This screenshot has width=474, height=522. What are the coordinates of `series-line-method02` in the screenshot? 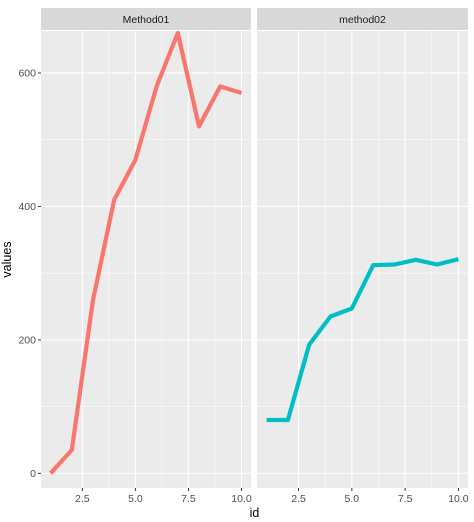 It's located at (362, 340).